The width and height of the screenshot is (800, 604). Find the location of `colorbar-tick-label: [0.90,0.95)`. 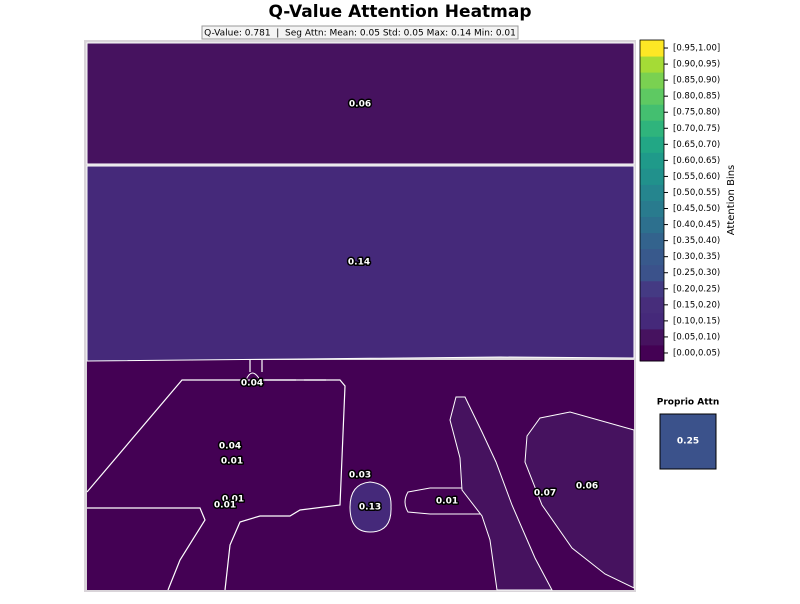

colorbar-tick-label: [0.90,0.95) is located at coordinates (696, 65).